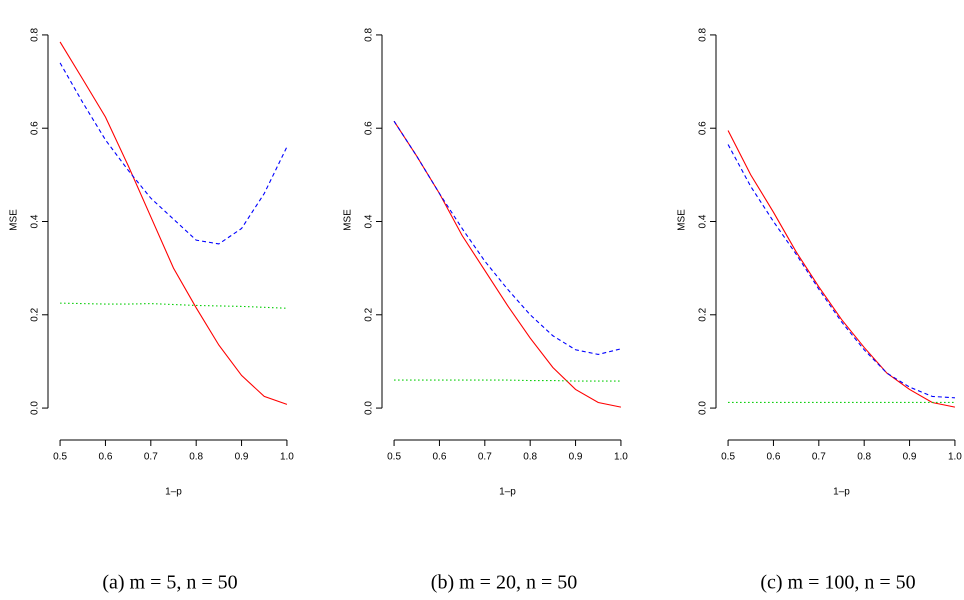 The width and height of the screenshot is (964, 600). I want to click on caption: (b) m = 20, n = 50, so click(504, 583).